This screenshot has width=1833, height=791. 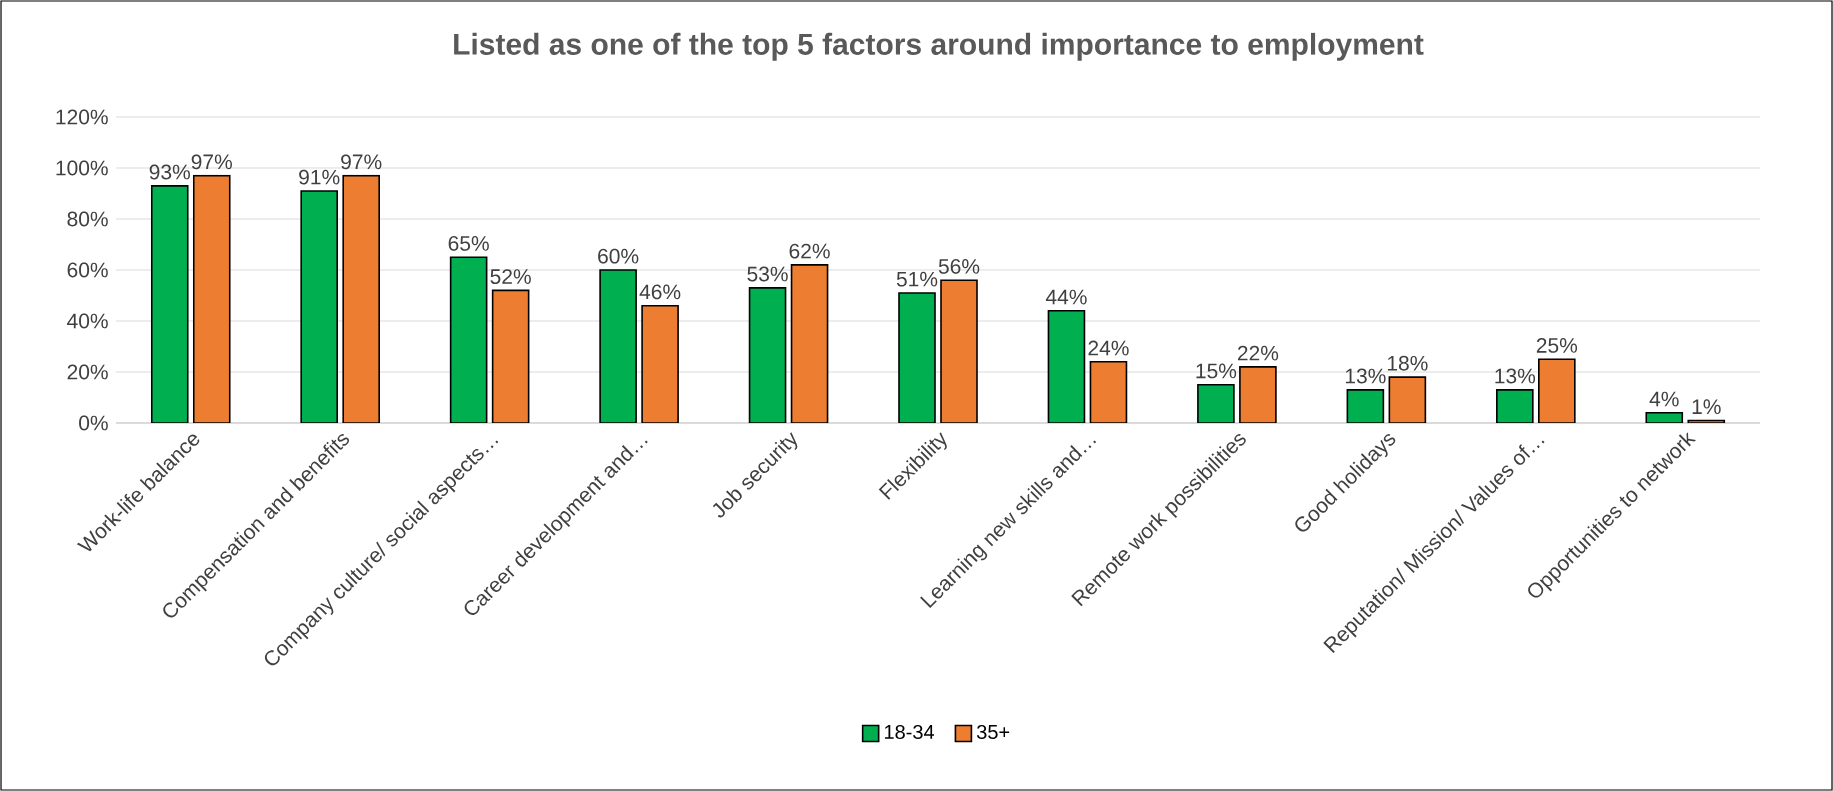 What do you see at coordinates (319, 177) in the screenshot?
I see `data-label: 91%` at bounding box center [319, 177].